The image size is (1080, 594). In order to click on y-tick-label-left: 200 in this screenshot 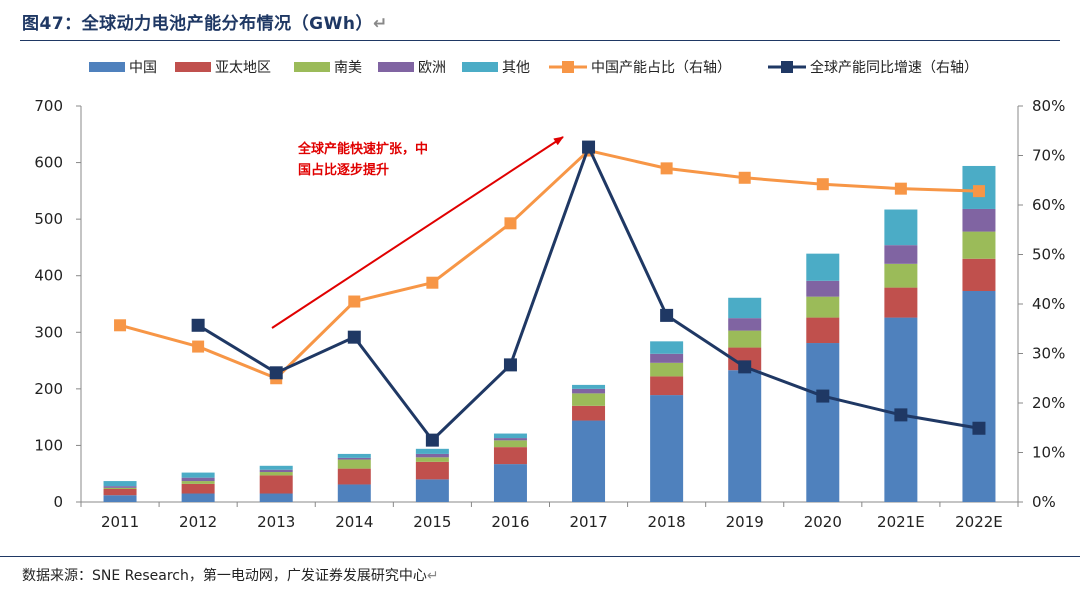, I will do `click(48, 389)`.